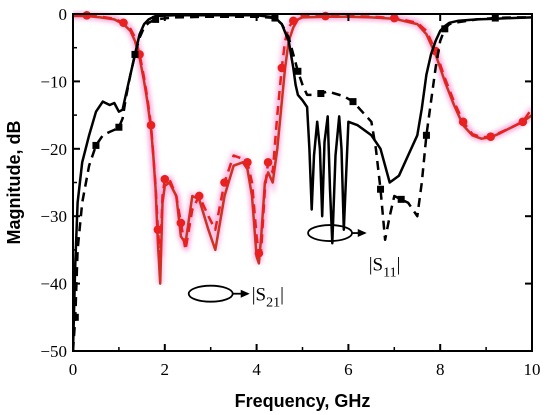 This screenshot has width=550, height=415. Describe the element at coordinates (348, 369) in the screenshot. I see `x-tick-label: 6` at that location.